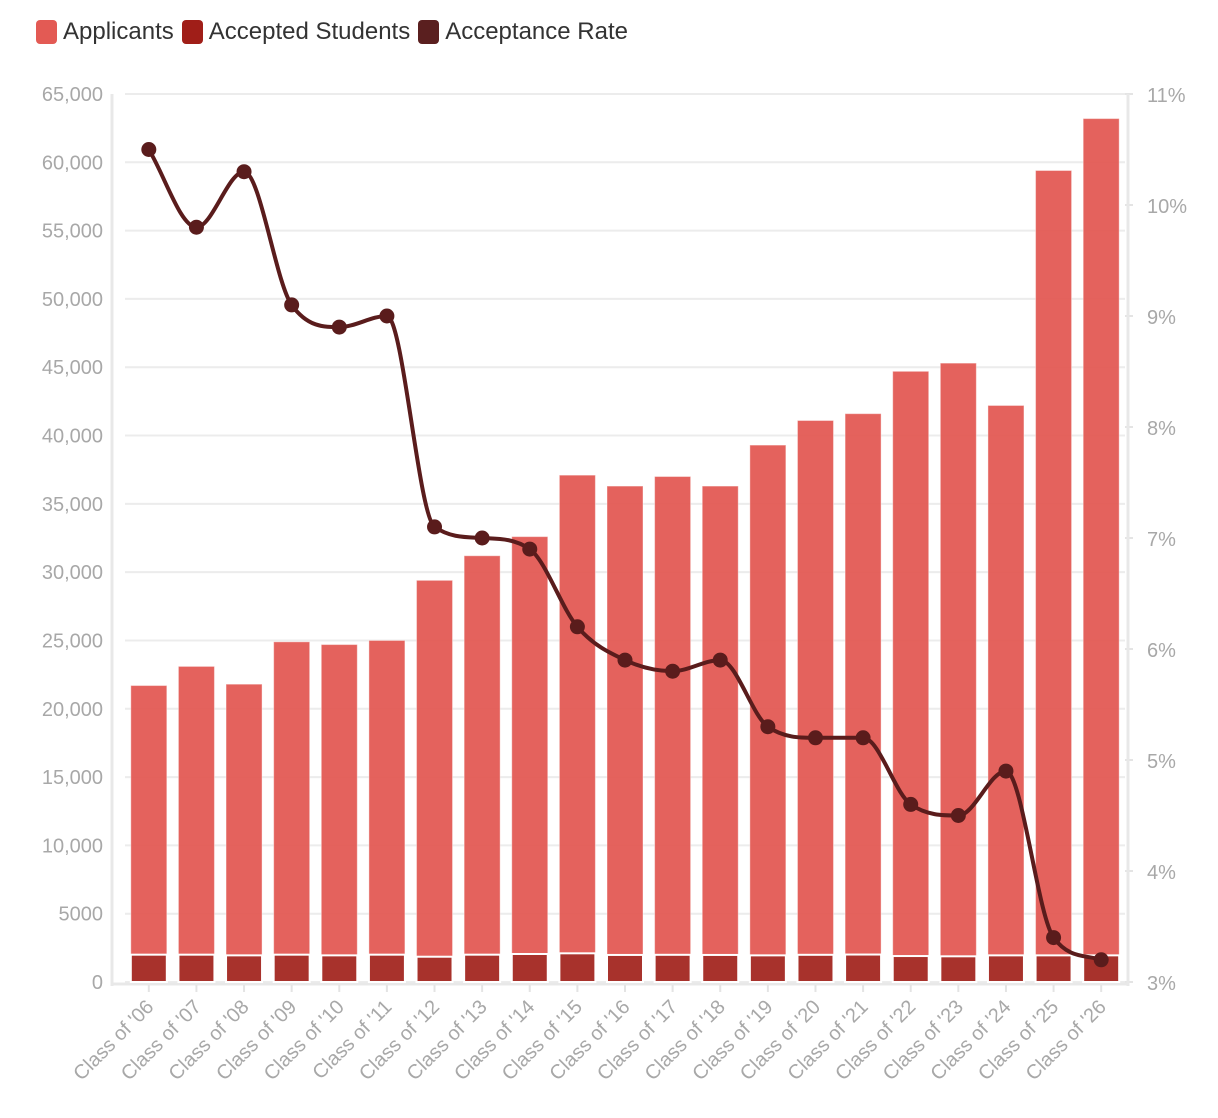 The width and height of the screenshot is (1218, 1118). What do you see at coordinates (97, 983) in the screenshot?
I see `y-left-tick-label: 0` at bounding box center [97, 983].